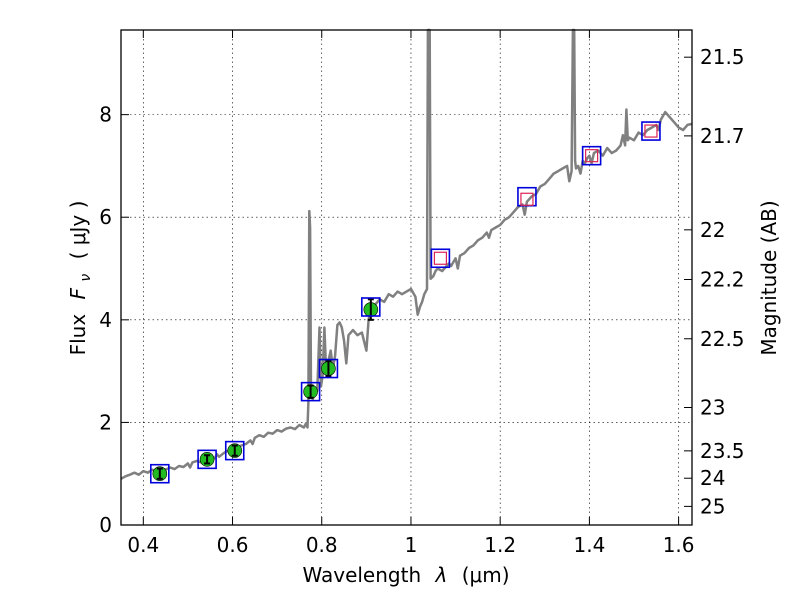 Image resolution: width=800 pixels, height=600 pixels. I want to click on x-tick-label: 0.8, so click(322, 545).